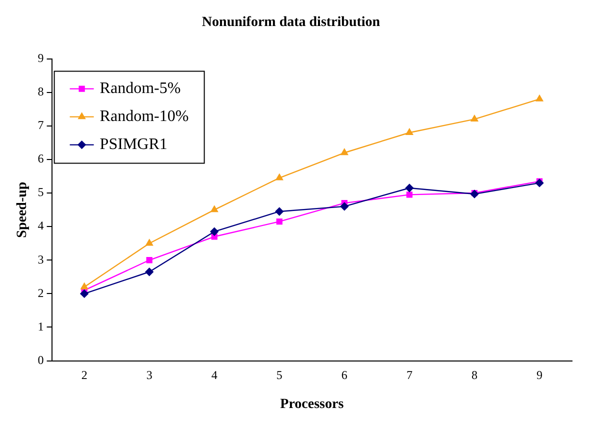 The image size is (592, 425). Describe the element at coordinates (41, 326) in the screenshot. I see `y-tick-label: 1` at that location.